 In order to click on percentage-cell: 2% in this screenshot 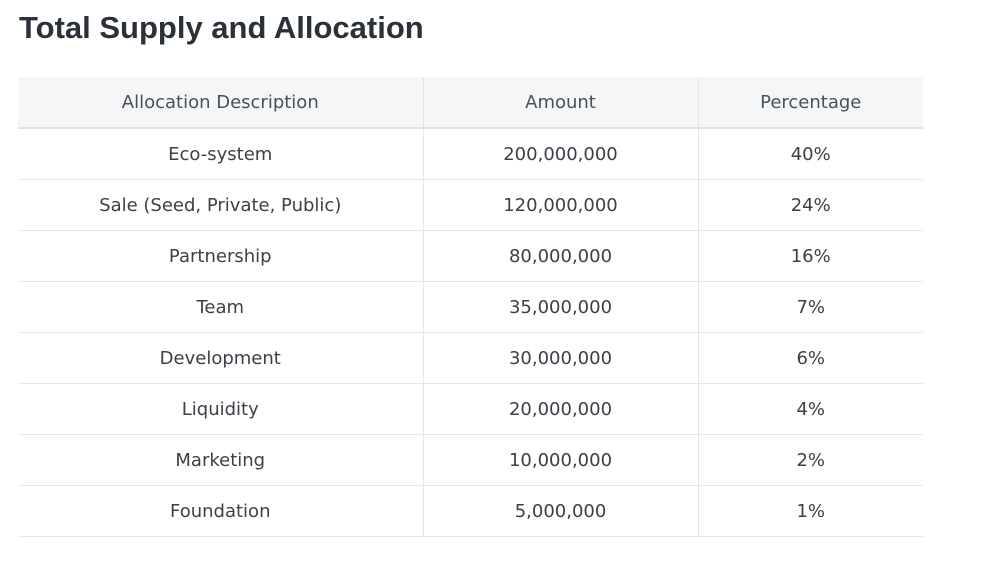, I will do `click(810, 460)`.